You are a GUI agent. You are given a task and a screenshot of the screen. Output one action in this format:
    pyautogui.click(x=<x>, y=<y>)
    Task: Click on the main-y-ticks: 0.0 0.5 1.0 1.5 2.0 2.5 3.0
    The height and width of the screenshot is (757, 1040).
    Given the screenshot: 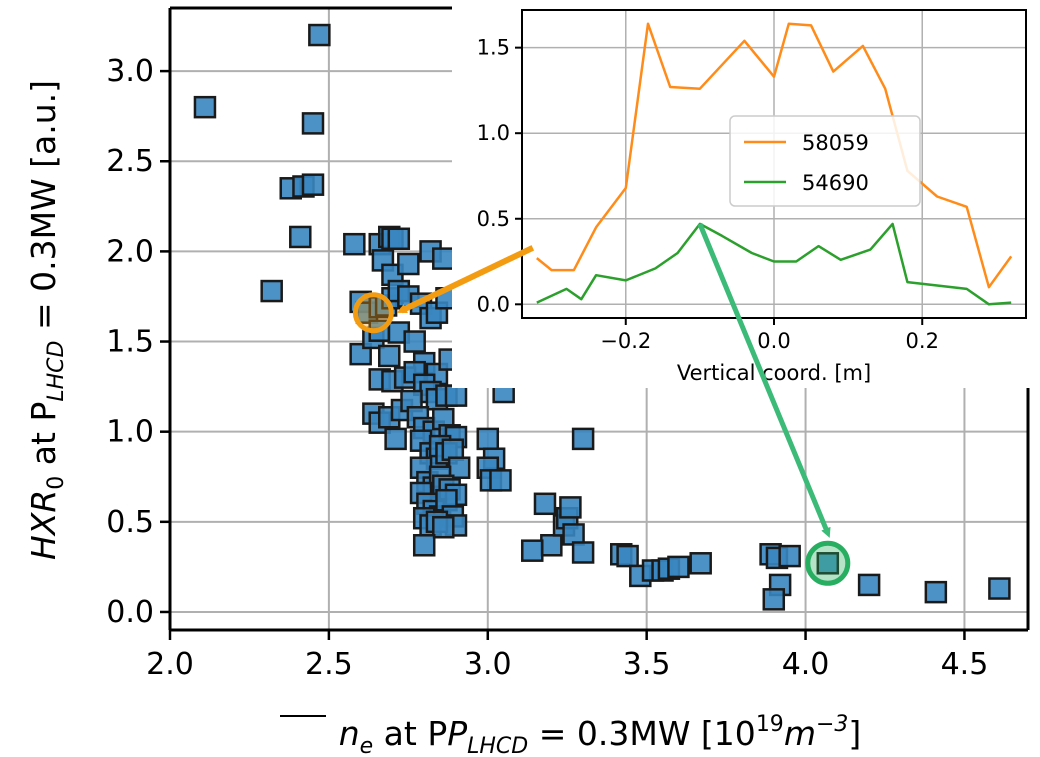 What is the action you would take?
    pyautogui.click(x=138, y=342)
    